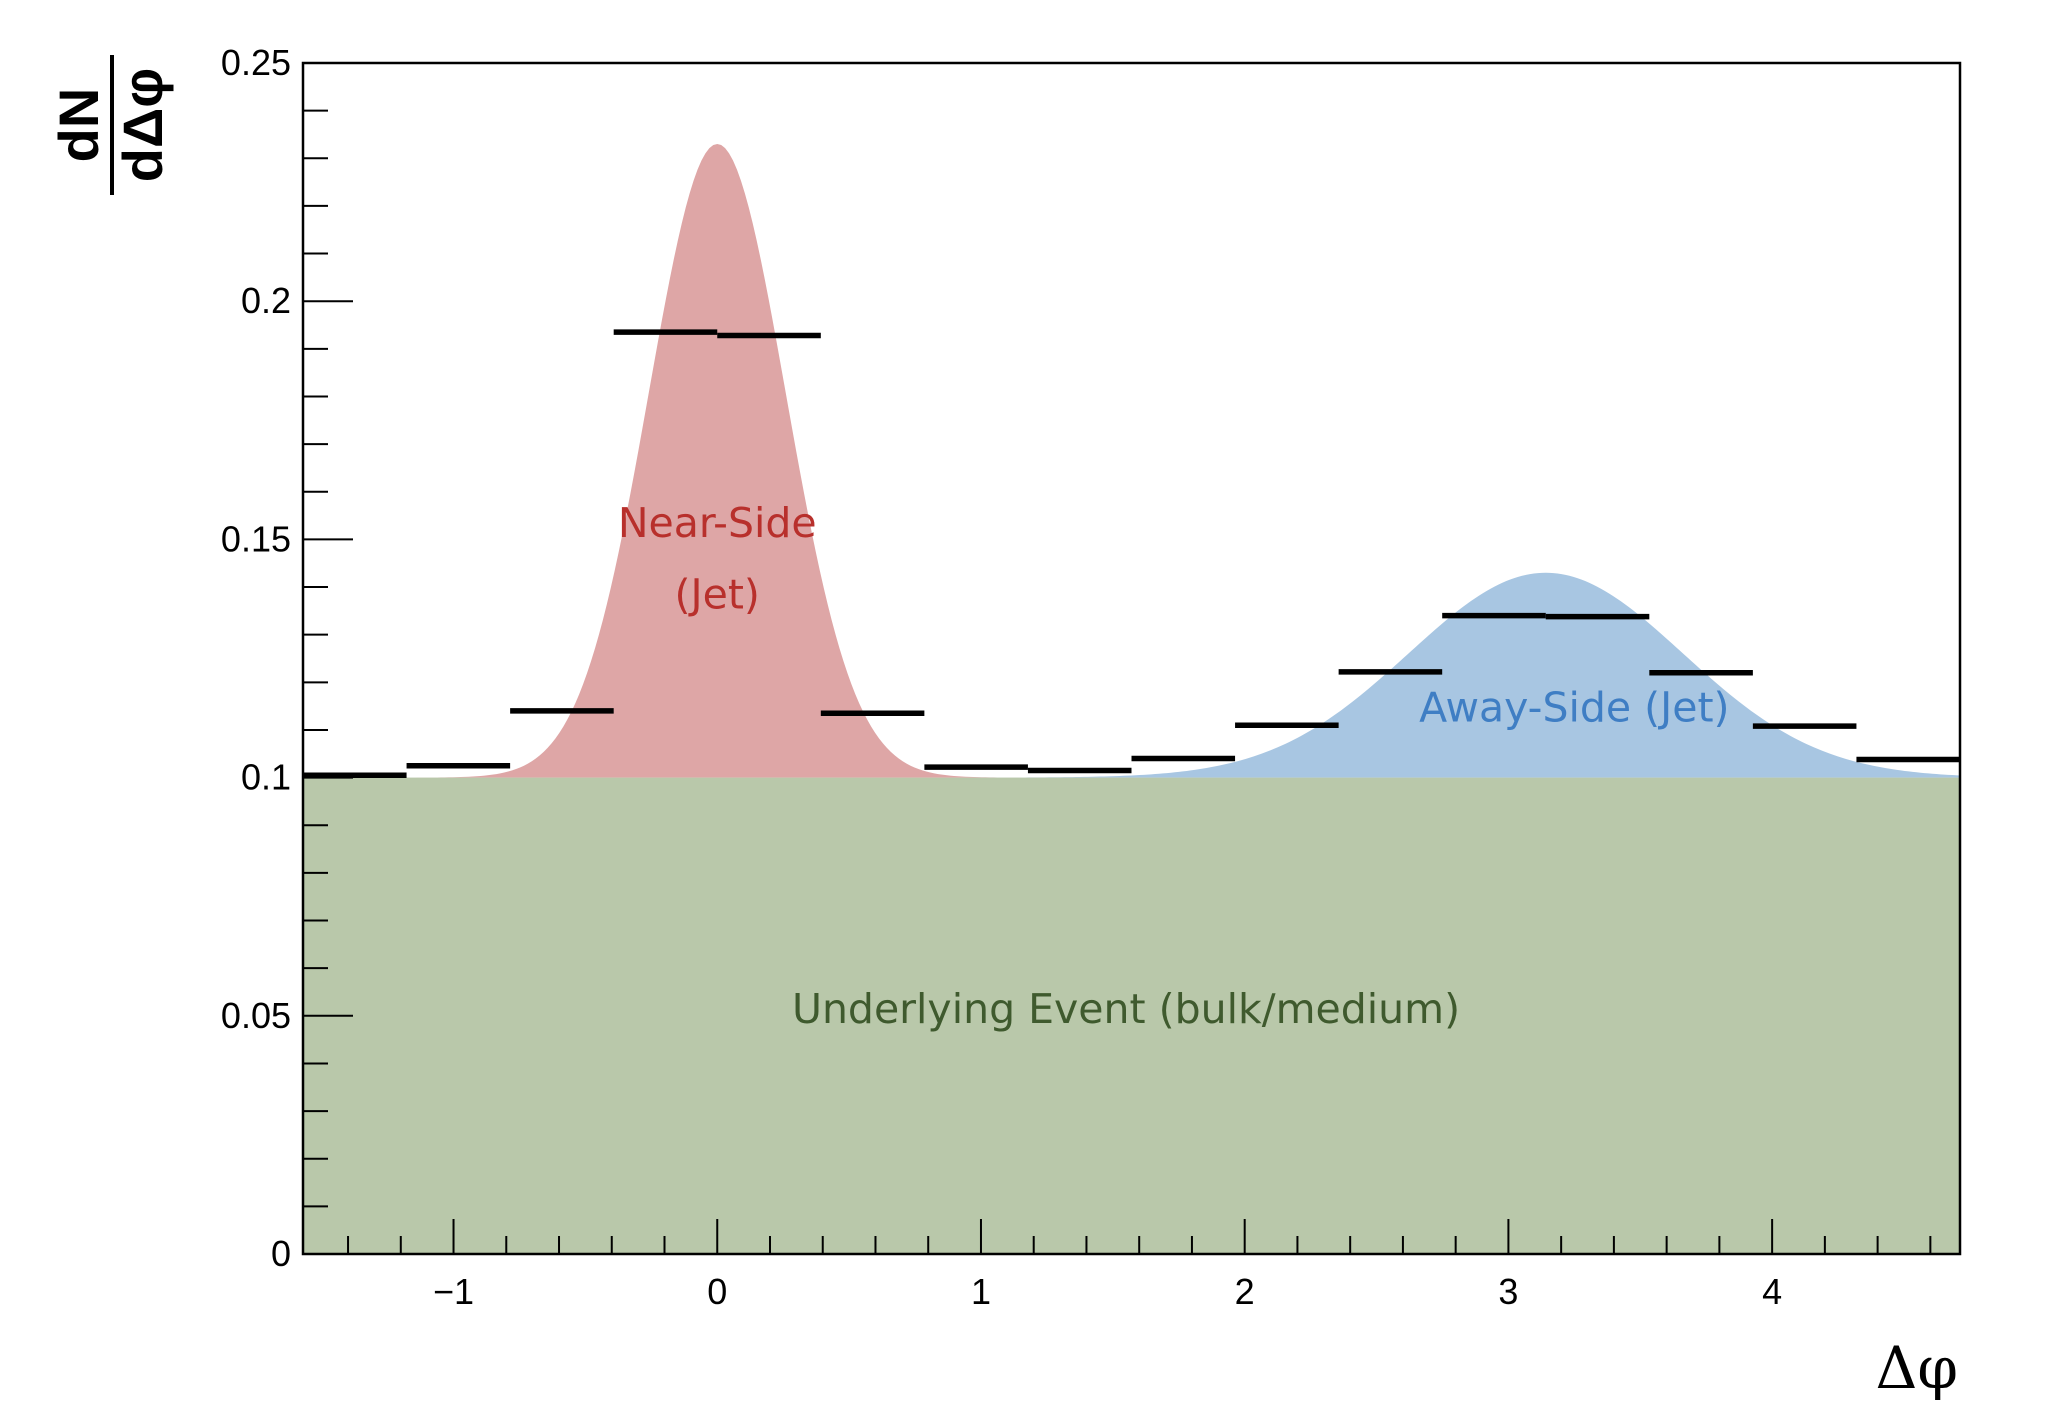 The height and width of the screenshot is (1420, 2058). Describe the element at coordinates (717, 523) in the screenshot. I see `near-side-label-line-1: Near-Side` at that location.